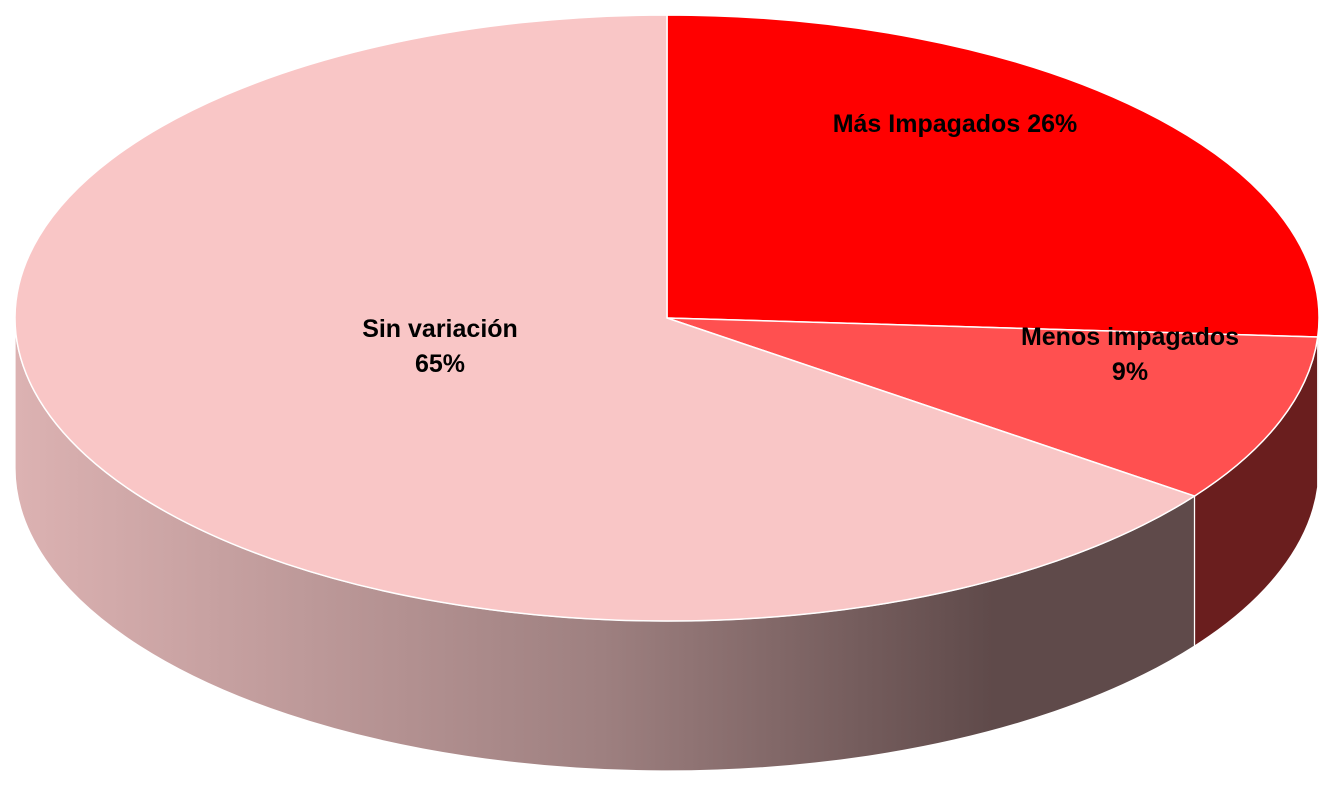 The image size is (1319, 785). I want to click on category-label: Menos impagados, so click(1130, 337).